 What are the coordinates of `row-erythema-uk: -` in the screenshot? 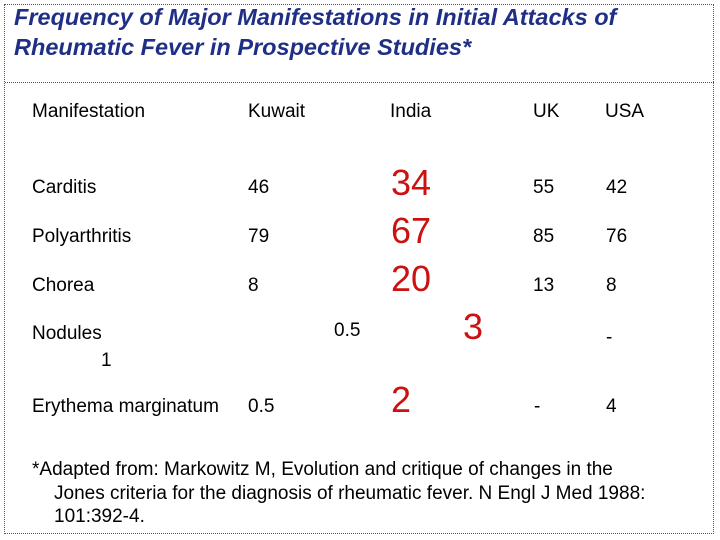 It's located at (537, 406).